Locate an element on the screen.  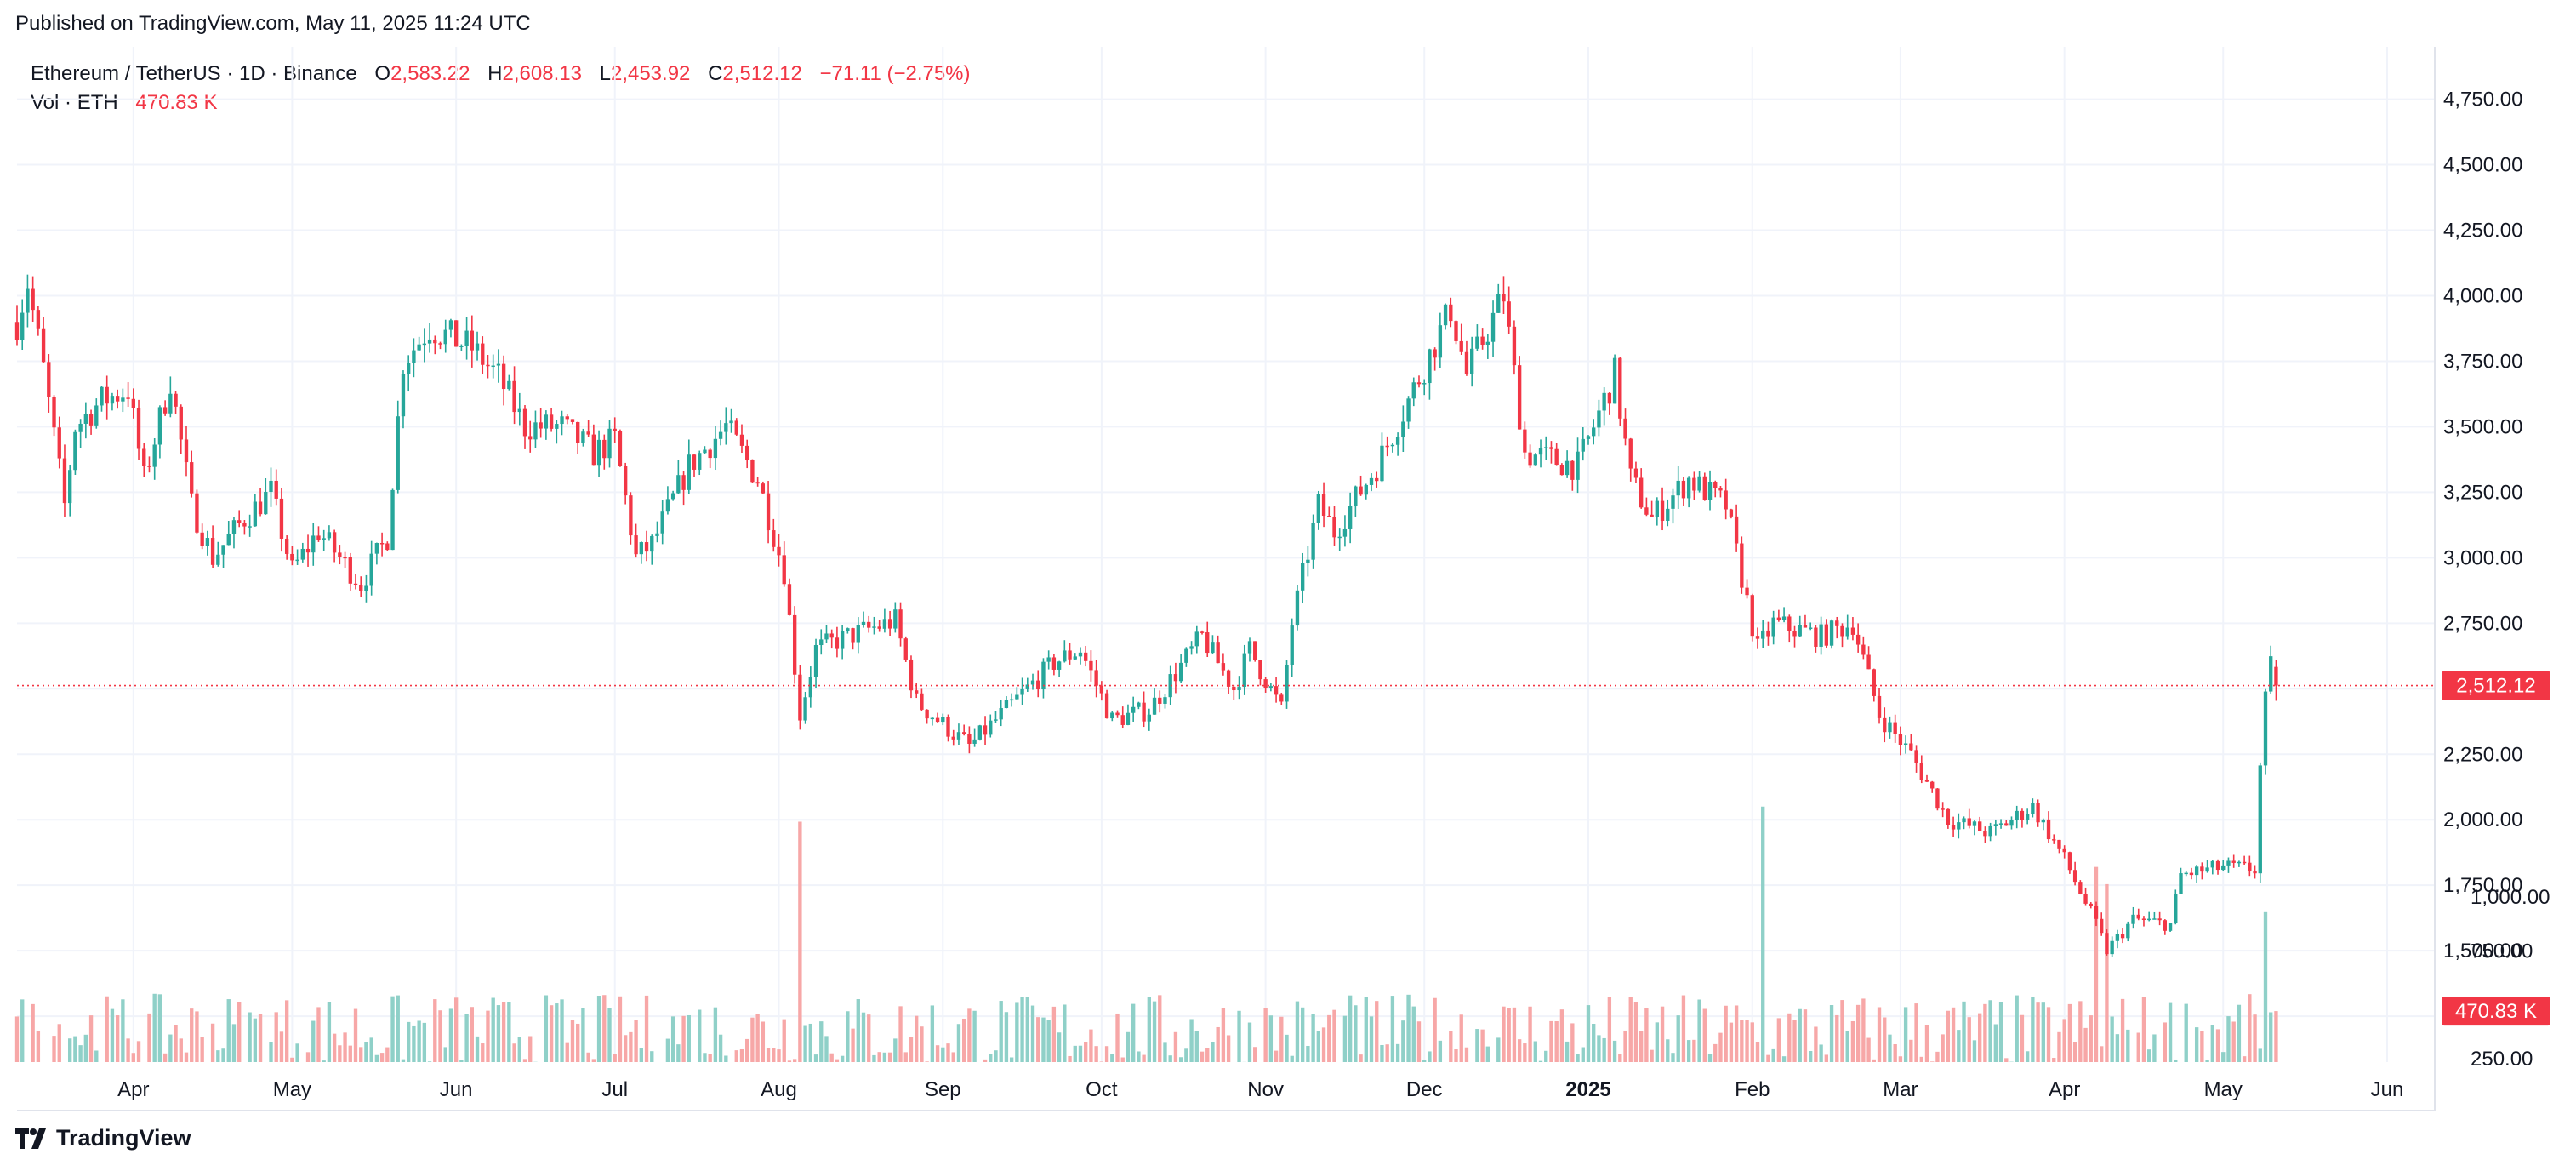
price-tick-label: 2,750.00 is located at coordinates (2482, 623).